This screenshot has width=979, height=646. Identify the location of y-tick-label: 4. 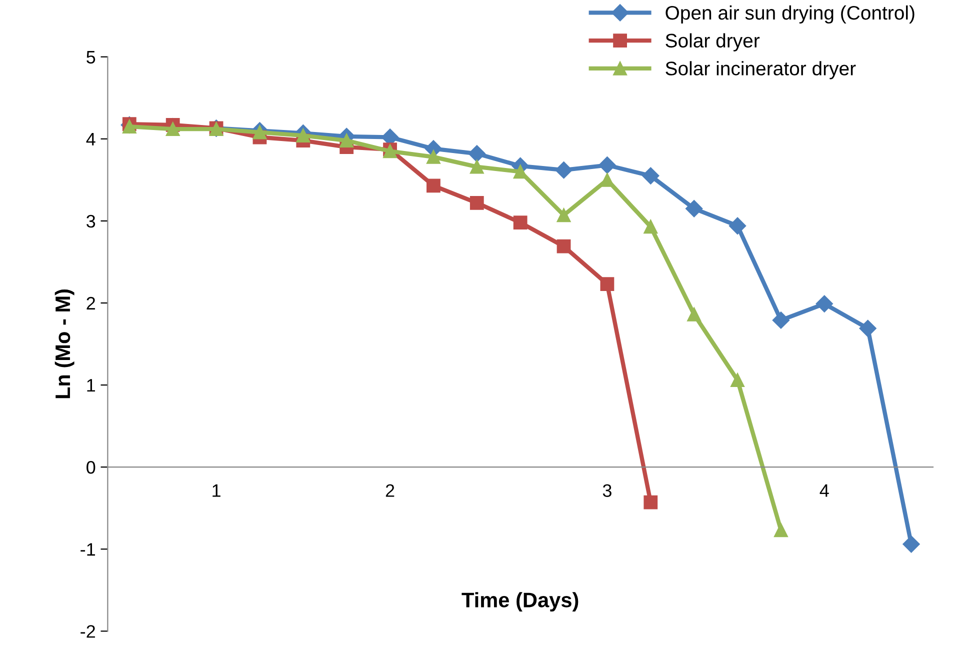
(91, 139).